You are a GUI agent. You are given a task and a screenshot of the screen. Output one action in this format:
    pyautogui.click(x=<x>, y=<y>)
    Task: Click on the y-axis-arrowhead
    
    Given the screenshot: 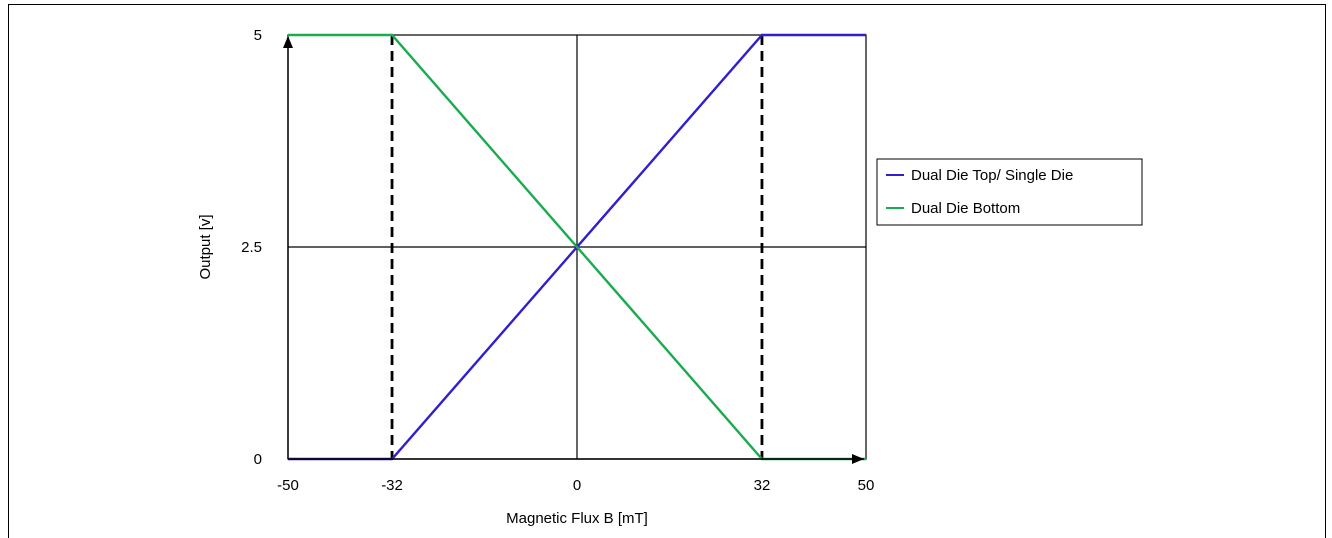 What is the action you would take?
    pyautogui.click(x=288, y=42)
    